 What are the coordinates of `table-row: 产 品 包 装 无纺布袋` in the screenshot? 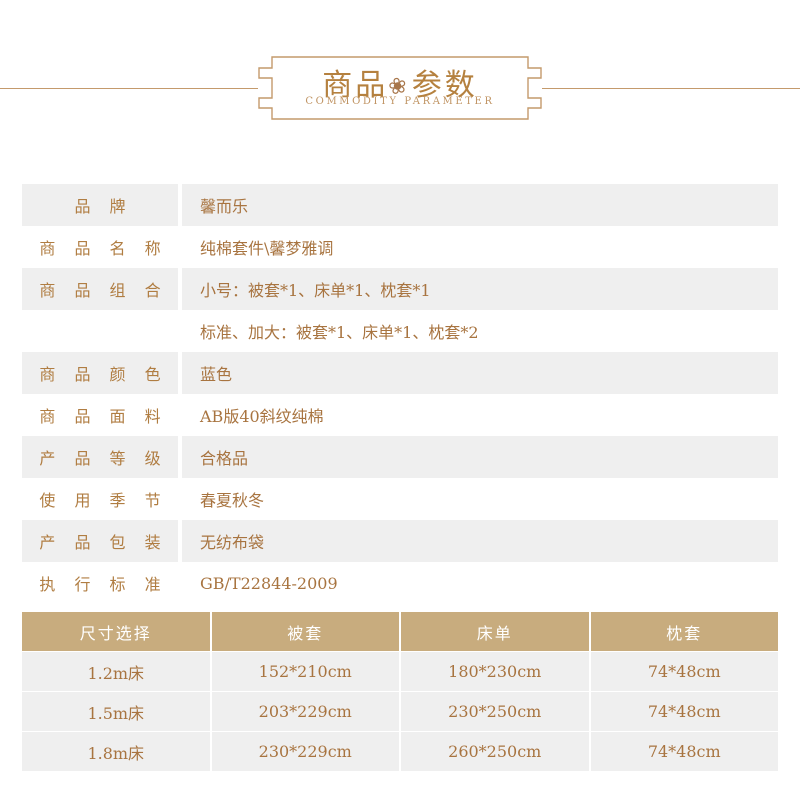 It's located at (400, 541).